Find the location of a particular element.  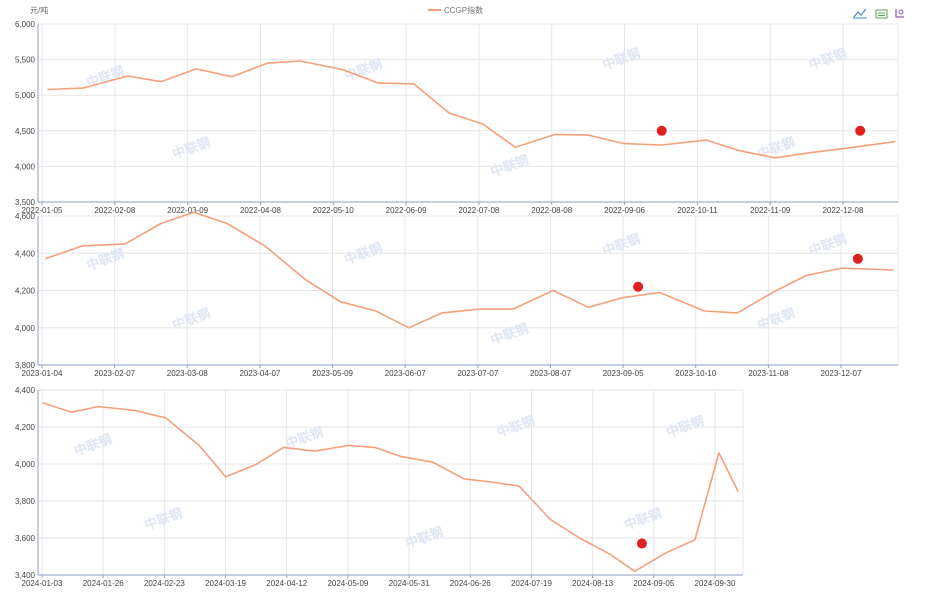

x-tick-label: 2023-01-04 is located at coordinates (42, 373).